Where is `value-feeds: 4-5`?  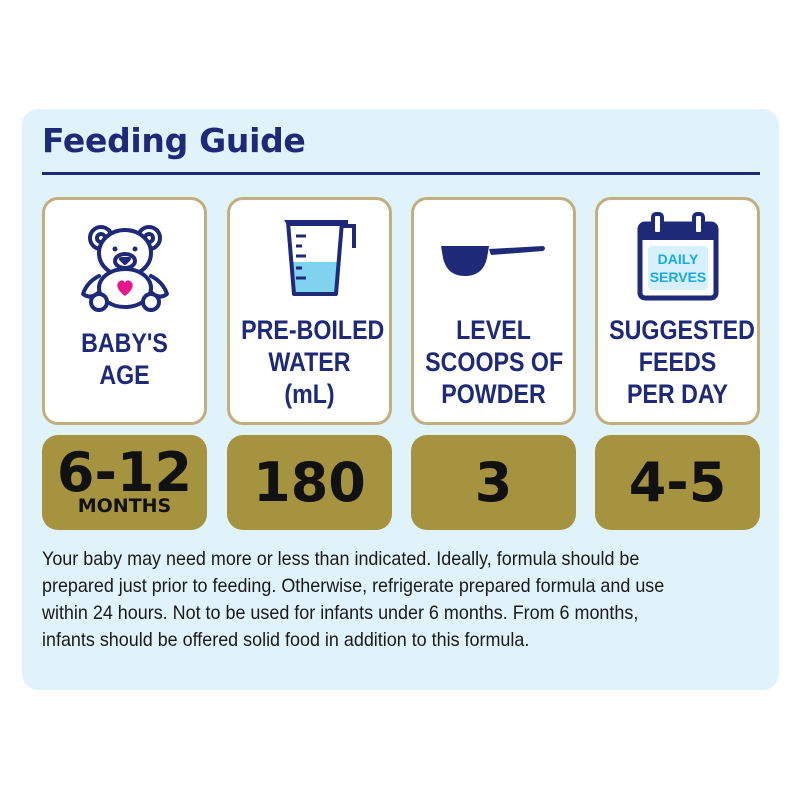 value-feeds: 4-5 is located at coordinates (677, 482).